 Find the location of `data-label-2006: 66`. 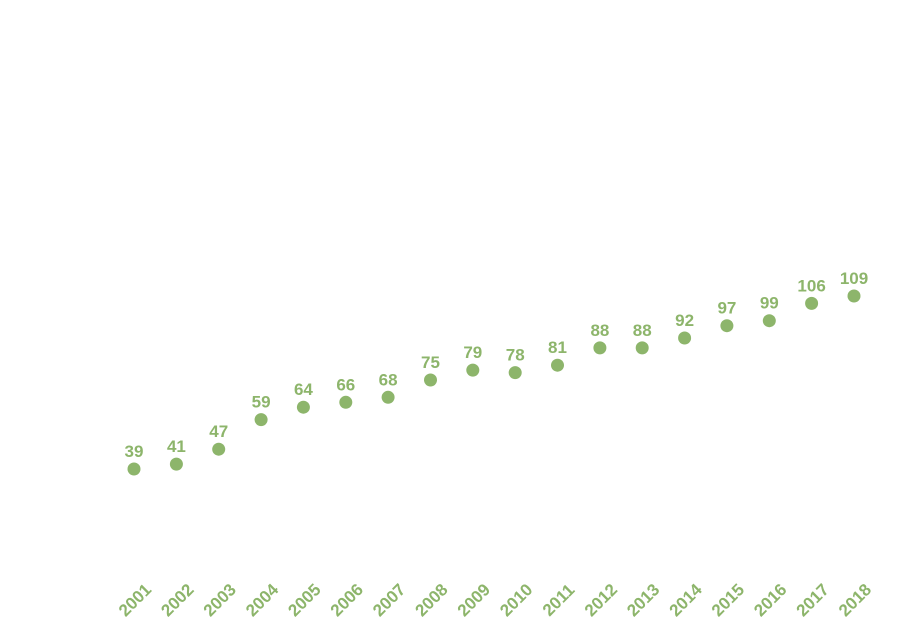

data-label-2006: 66 is located at coordinates (345, 384).